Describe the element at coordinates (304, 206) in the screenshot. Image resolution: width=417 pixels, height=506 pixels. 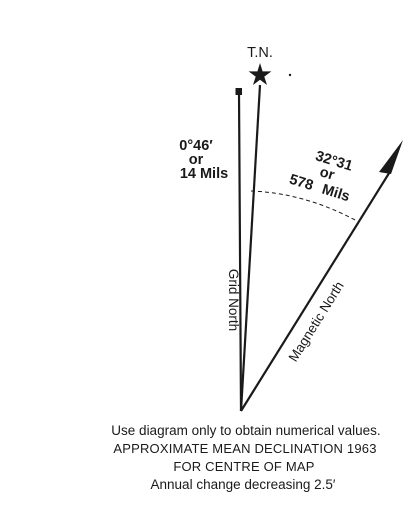
I see `declination-arc` at that location.